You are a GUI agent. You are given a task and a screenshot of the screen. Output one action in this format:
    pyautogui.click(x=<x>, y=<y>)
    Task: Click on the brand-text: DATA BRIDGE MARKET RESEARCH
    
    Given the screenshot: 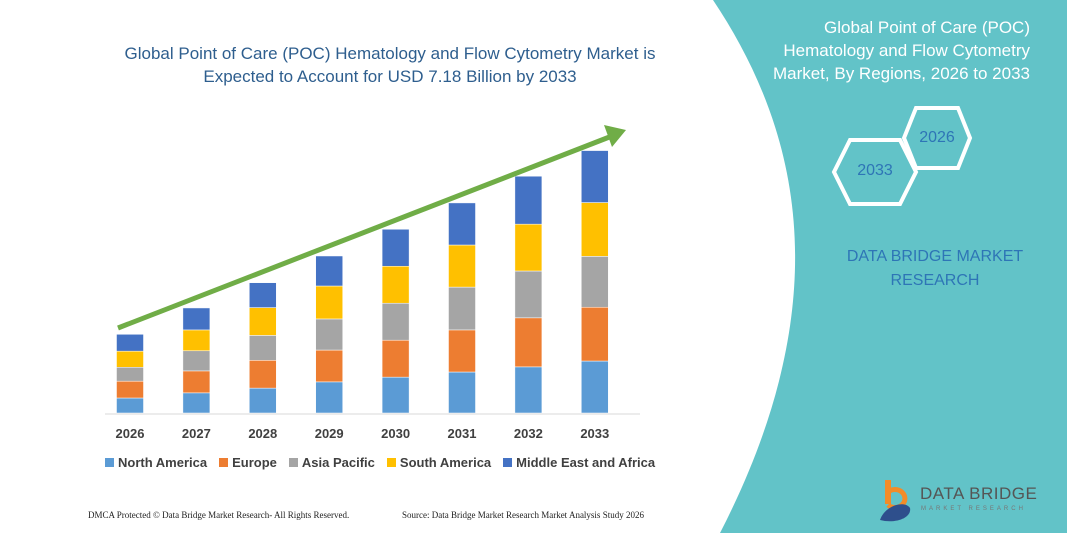 What is the action you would take?
    pyautogui.click(x=935, y=268)
    